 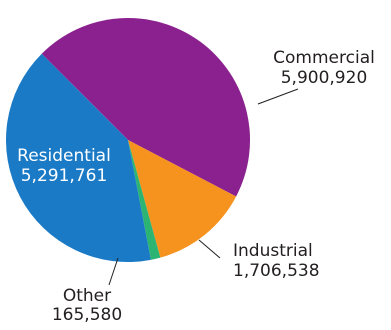 I want to click on leader-line-commercial, so click(x=278, y=96).